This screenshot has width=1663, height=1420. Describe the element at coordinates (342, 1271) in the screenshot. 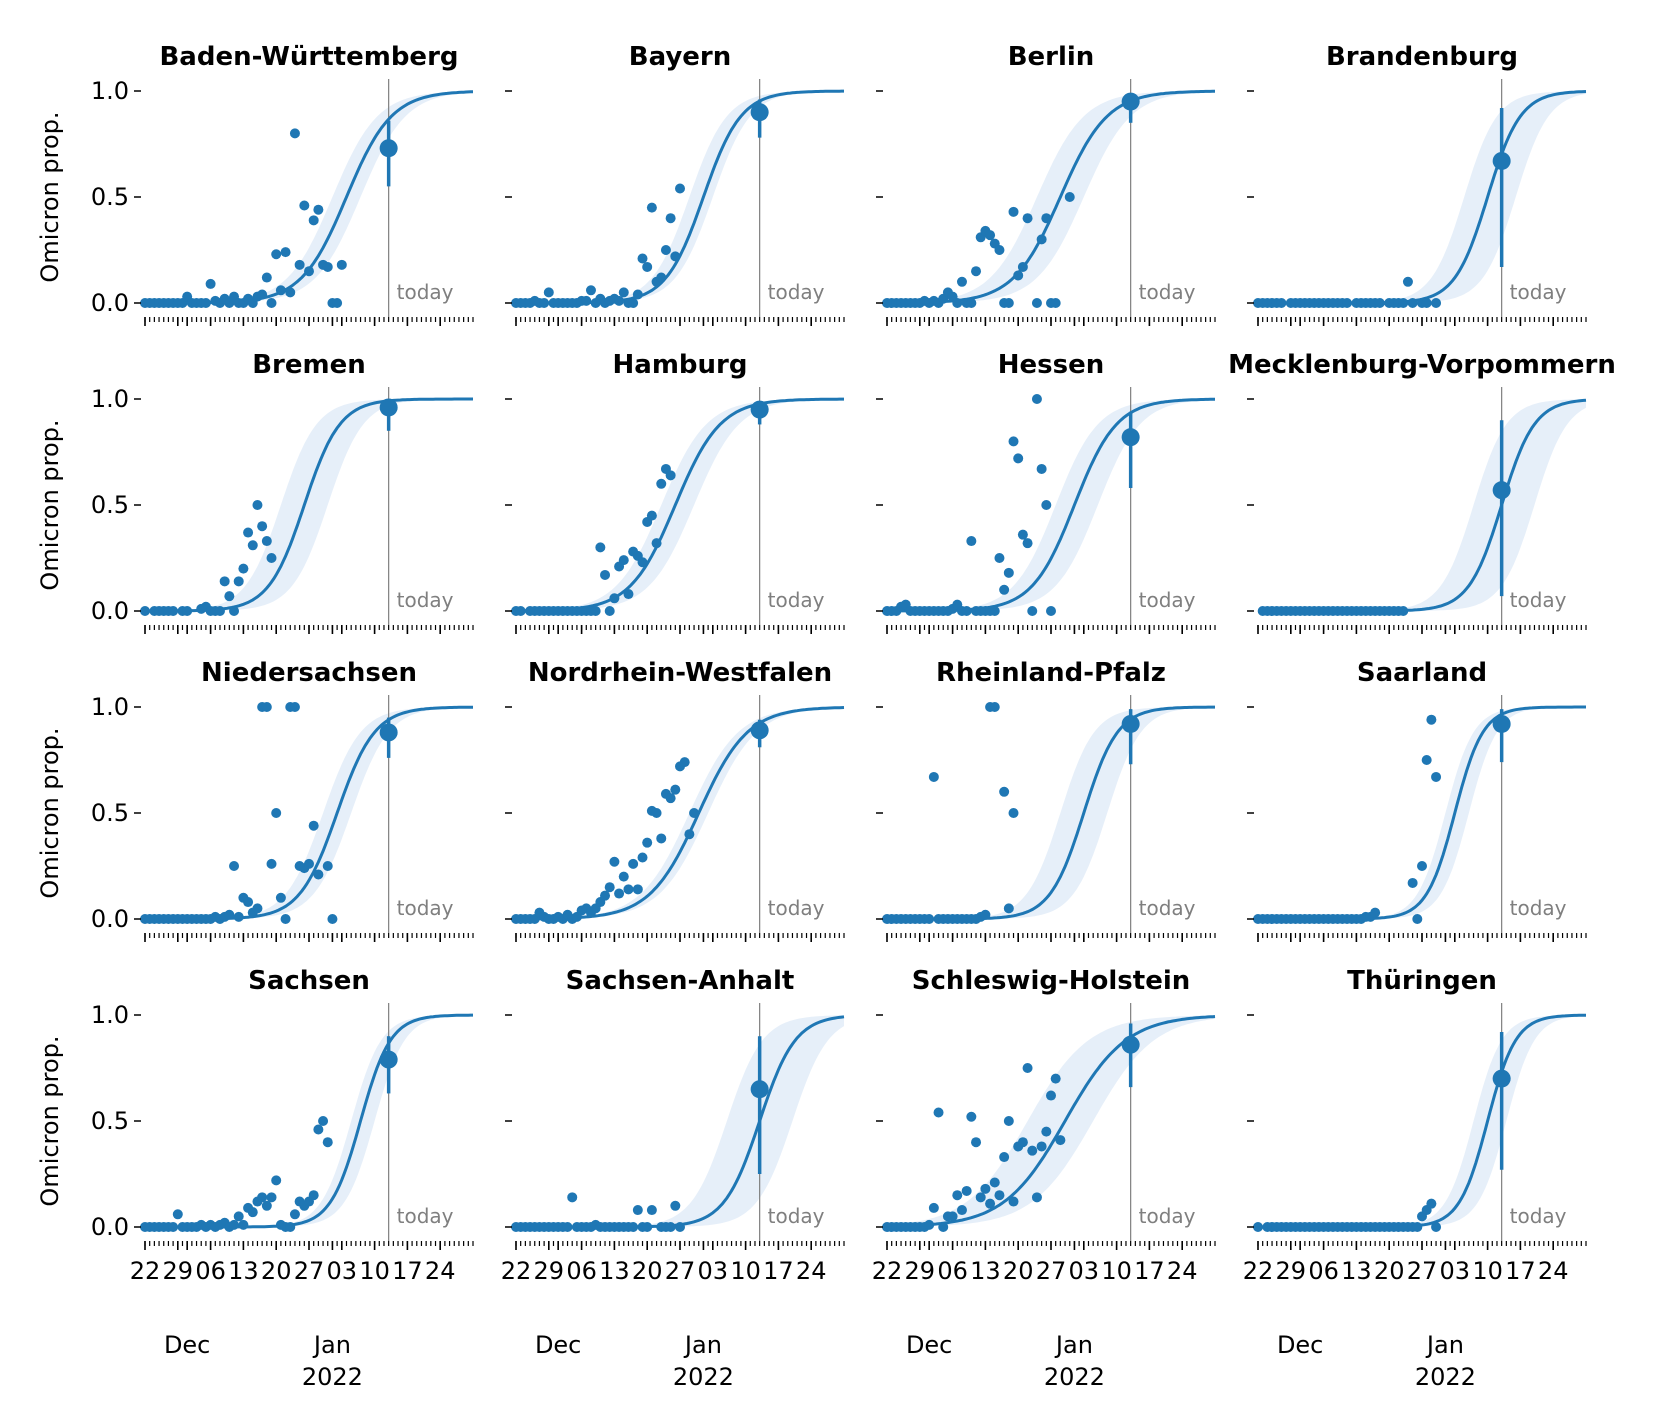

I see `x-day-label: 03` at that location.